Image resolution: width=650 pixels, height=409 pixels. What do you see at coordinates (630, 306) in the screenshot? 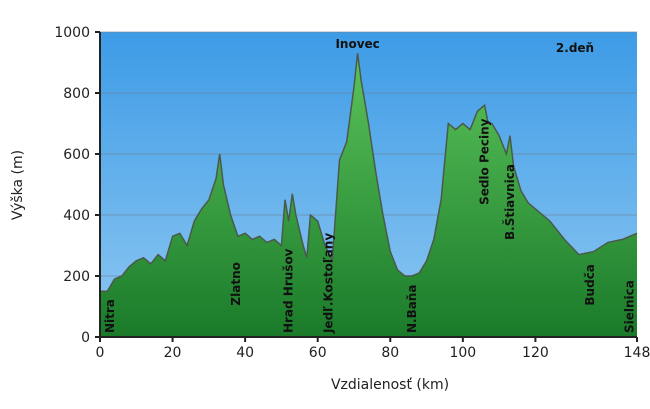
I see `place-label: Sielnica` at bounding box center [630, 306].